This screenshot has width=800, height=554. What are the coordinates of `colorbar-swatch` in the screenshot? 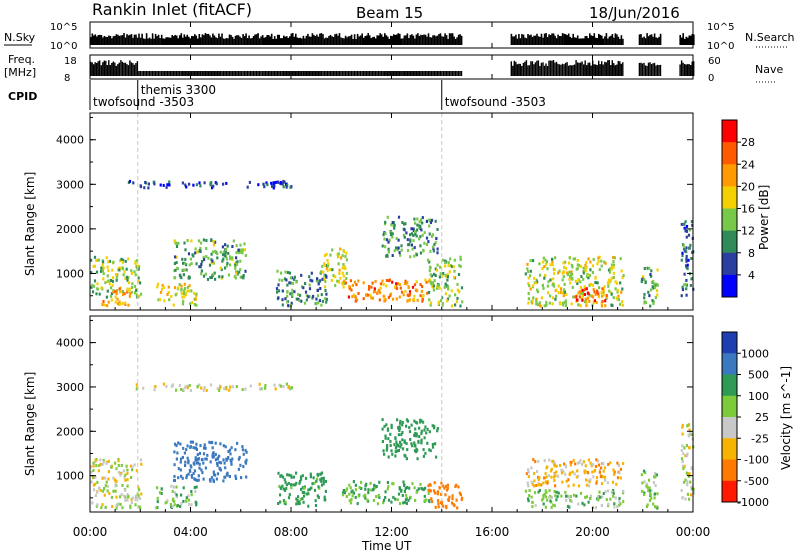 It's located at (729, 220).